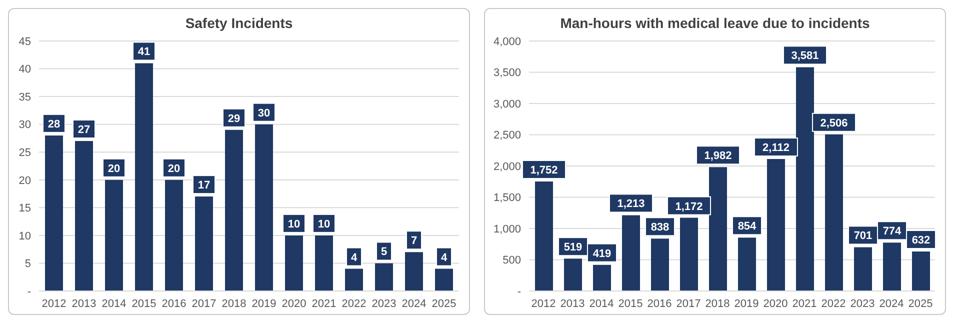  Describe the element at coordinates (892, 232) in the screenshot. I see `data-label: 774` at that location.